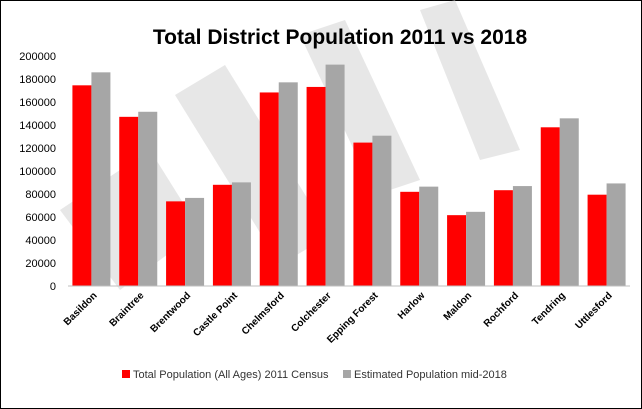 This screenshot has width=642, height=409. What do you see at coordinates (412, 306) in the screenshot?
I see `x-tick-label: Harlow` at bounding box center [412, 306].